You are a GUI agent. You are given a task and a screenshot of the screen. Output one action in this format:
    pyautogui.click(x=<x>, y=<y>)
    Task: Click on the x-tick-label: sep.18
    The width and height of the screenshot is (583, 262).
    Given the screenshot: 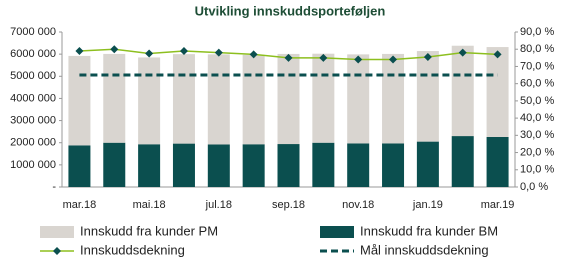 What is the action you would take?
    pyautogui.click(x=288, y=205)
    